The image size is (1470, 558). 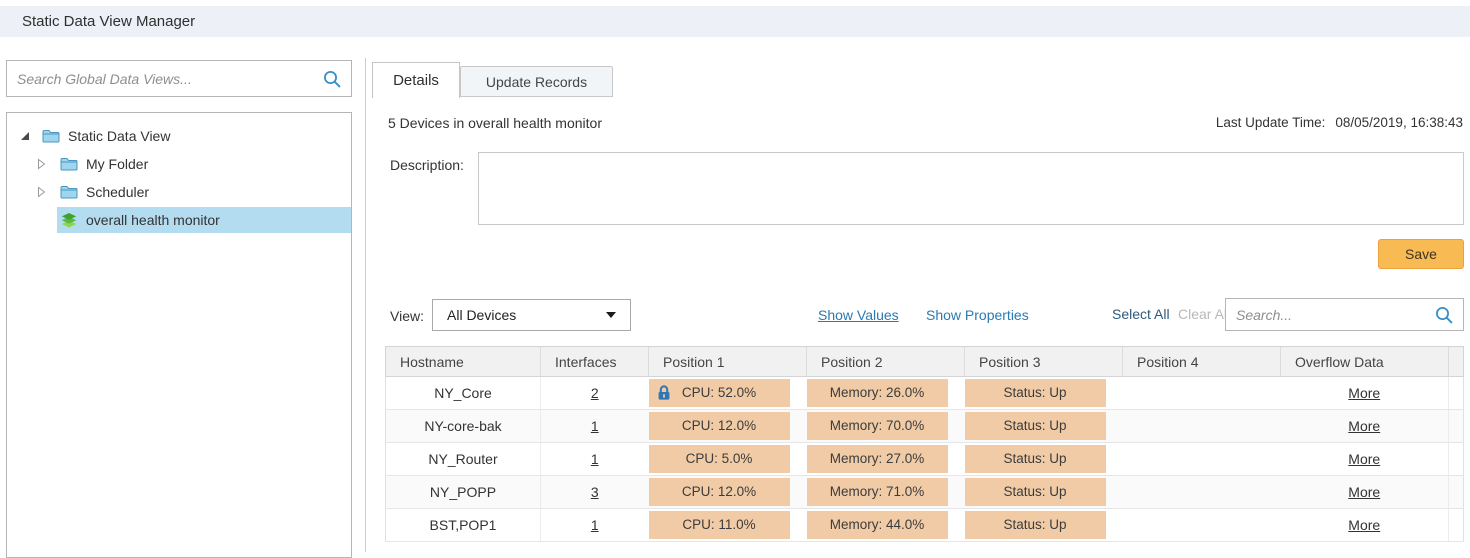 I want to click on page-title: Static Data View Manager, so click(x=109, y=21).